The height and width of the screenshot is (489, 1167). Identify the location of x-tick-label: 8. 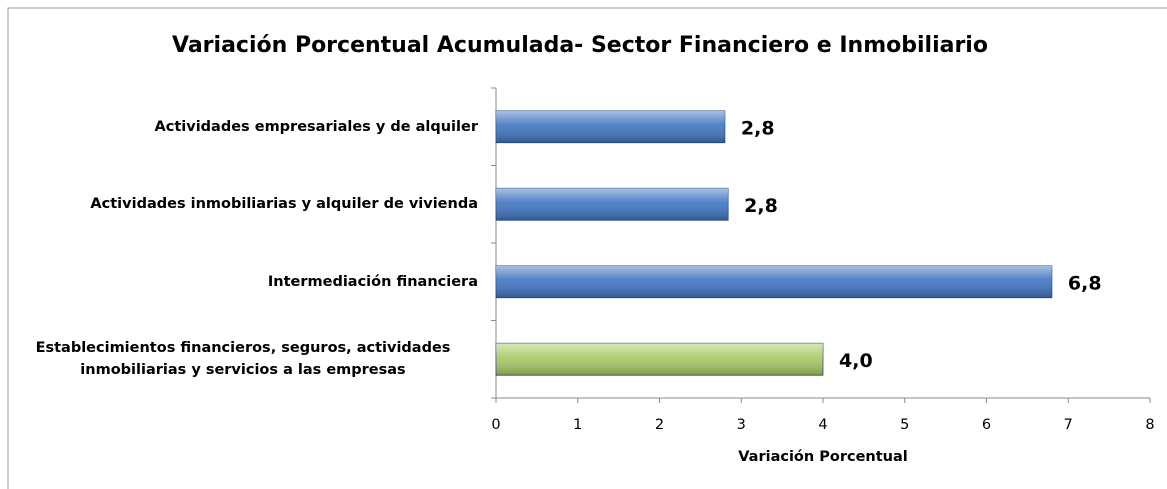
(1149, 425).